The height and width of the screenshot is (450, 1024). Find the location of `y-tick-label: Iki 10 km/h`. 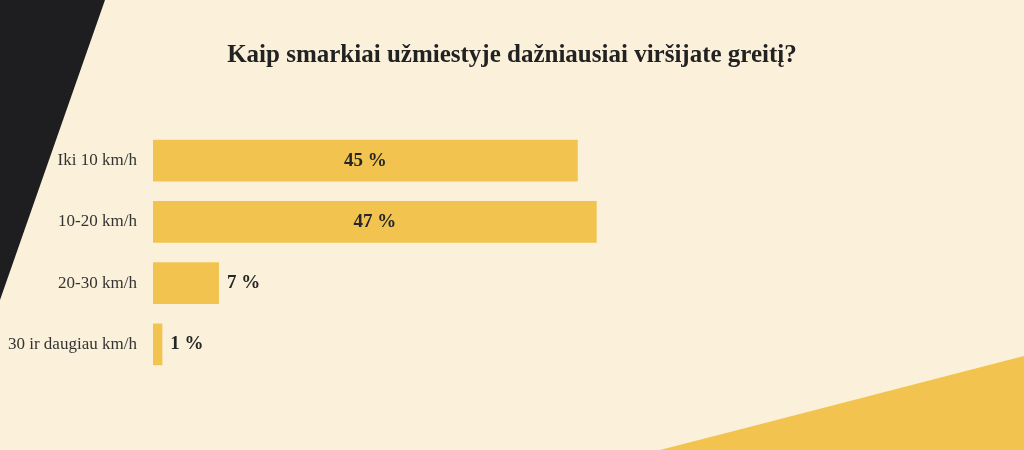

y-tick-label: Iki 10 km/h is located at coordinates (97, 160).